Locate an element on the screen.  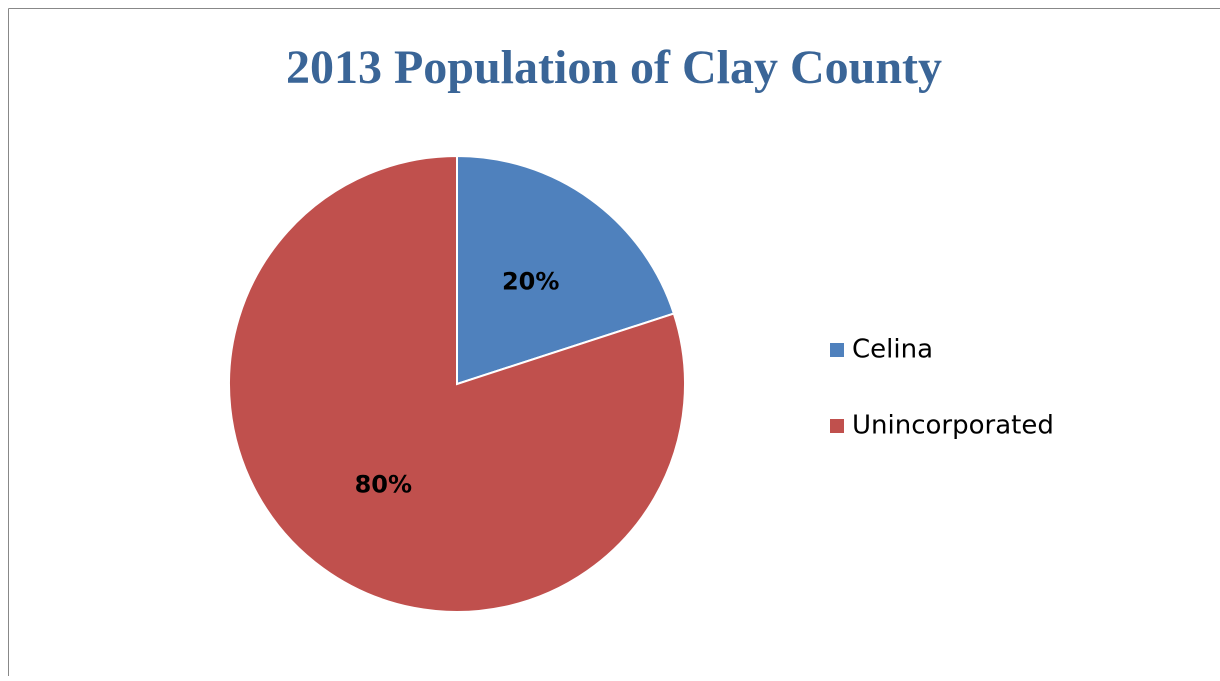
chart-title: 2013 Population of Clay County is located at coordinates (614, 67).